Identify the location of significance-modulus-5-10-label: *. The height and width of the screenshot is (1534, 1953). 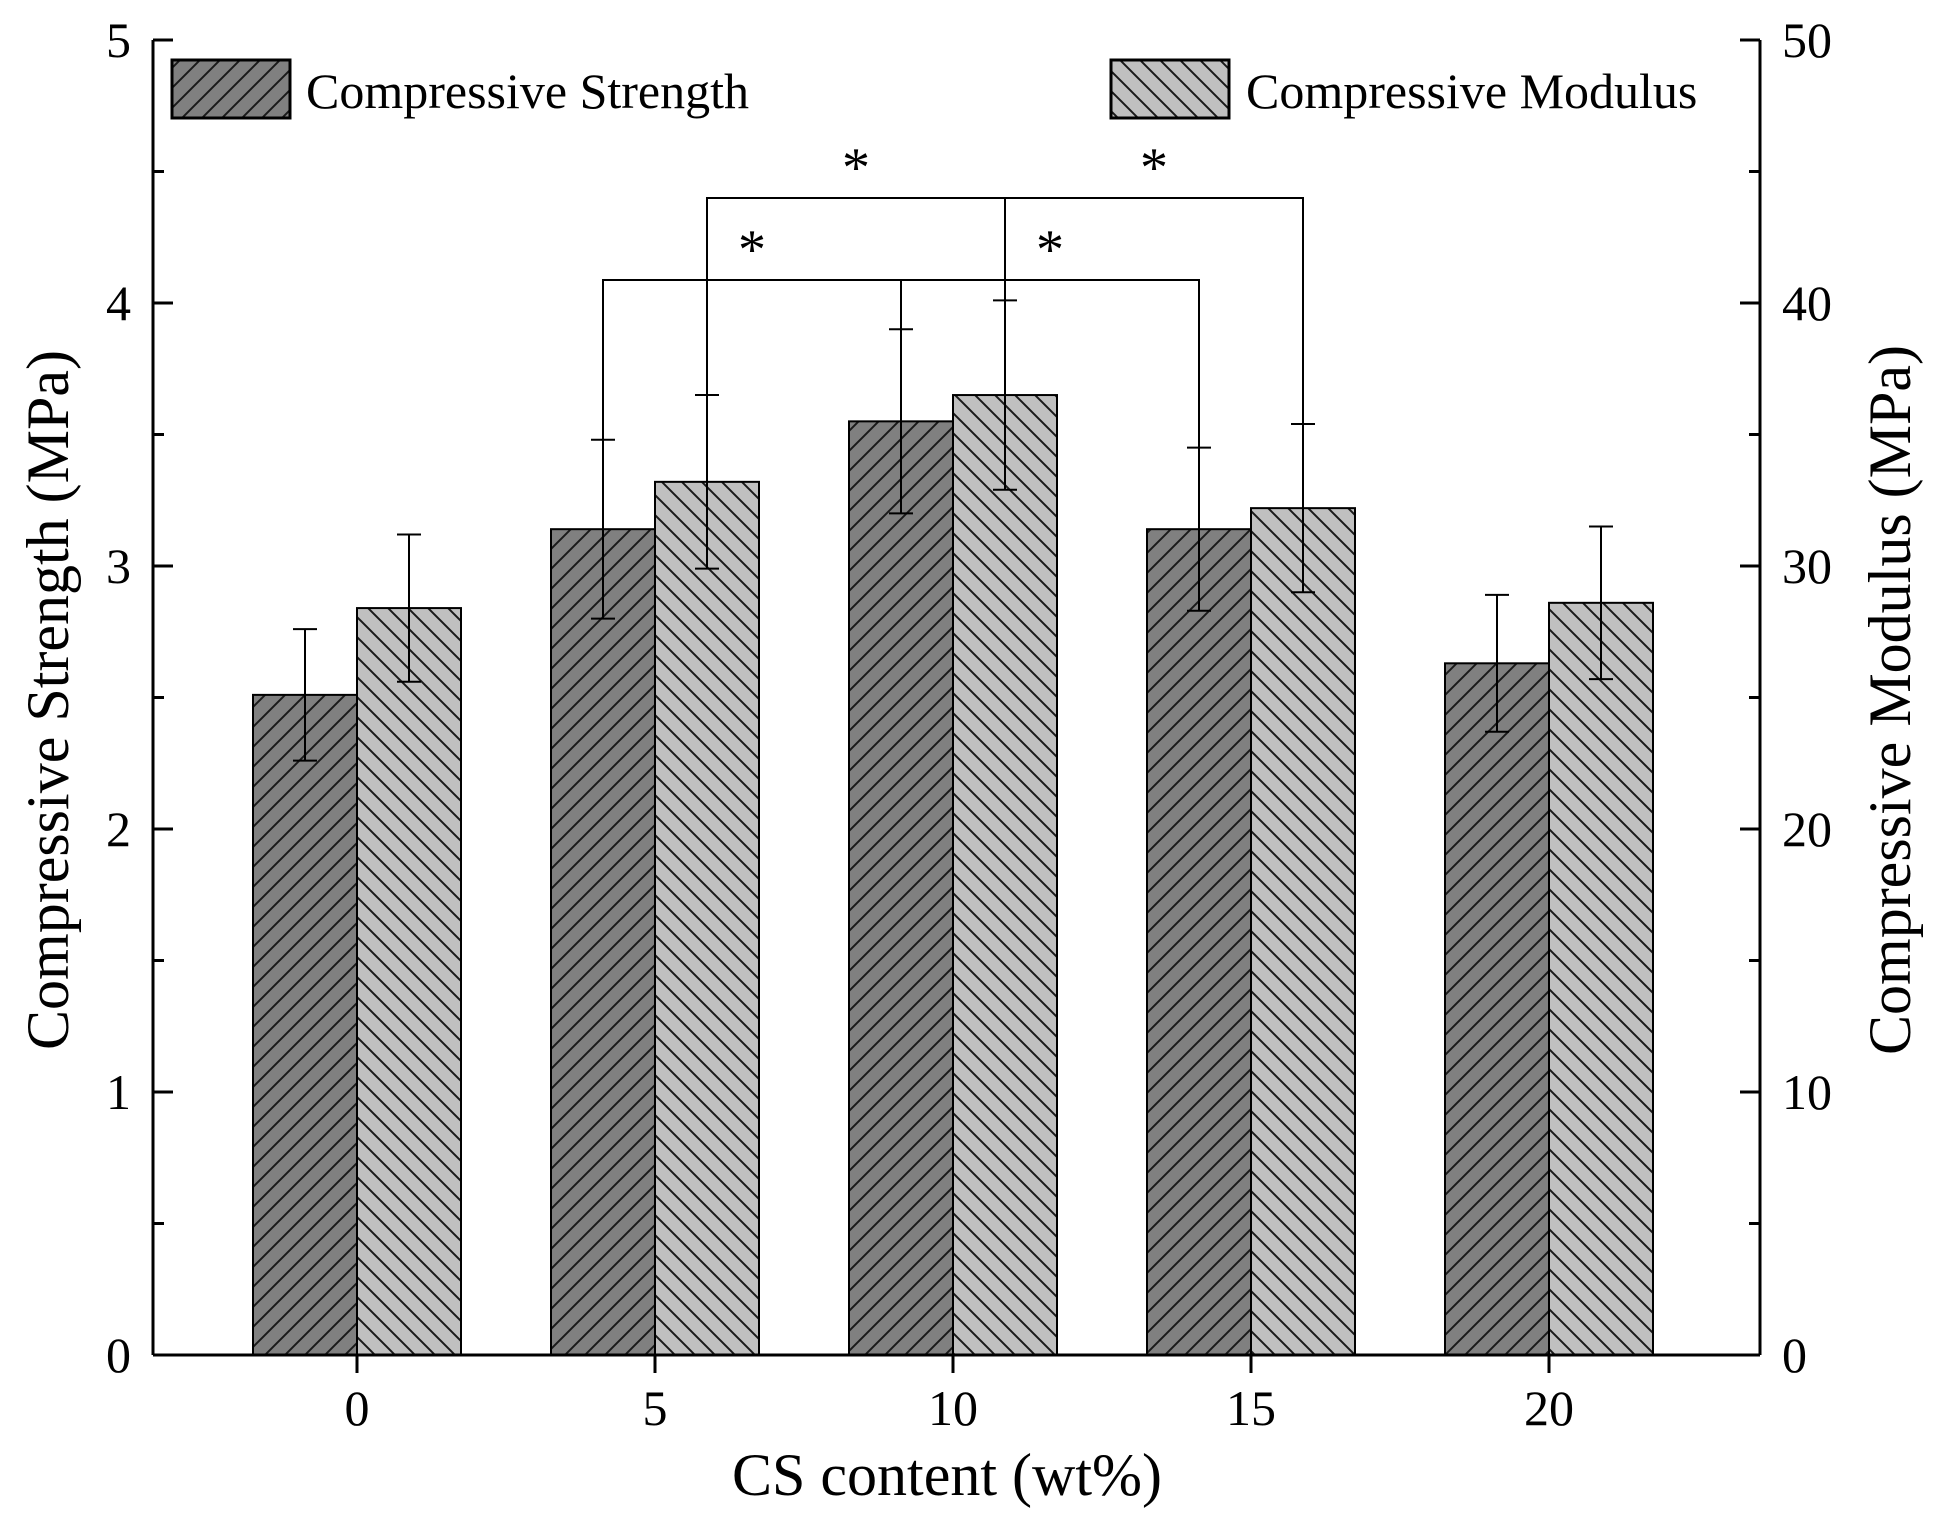
(856, 168).